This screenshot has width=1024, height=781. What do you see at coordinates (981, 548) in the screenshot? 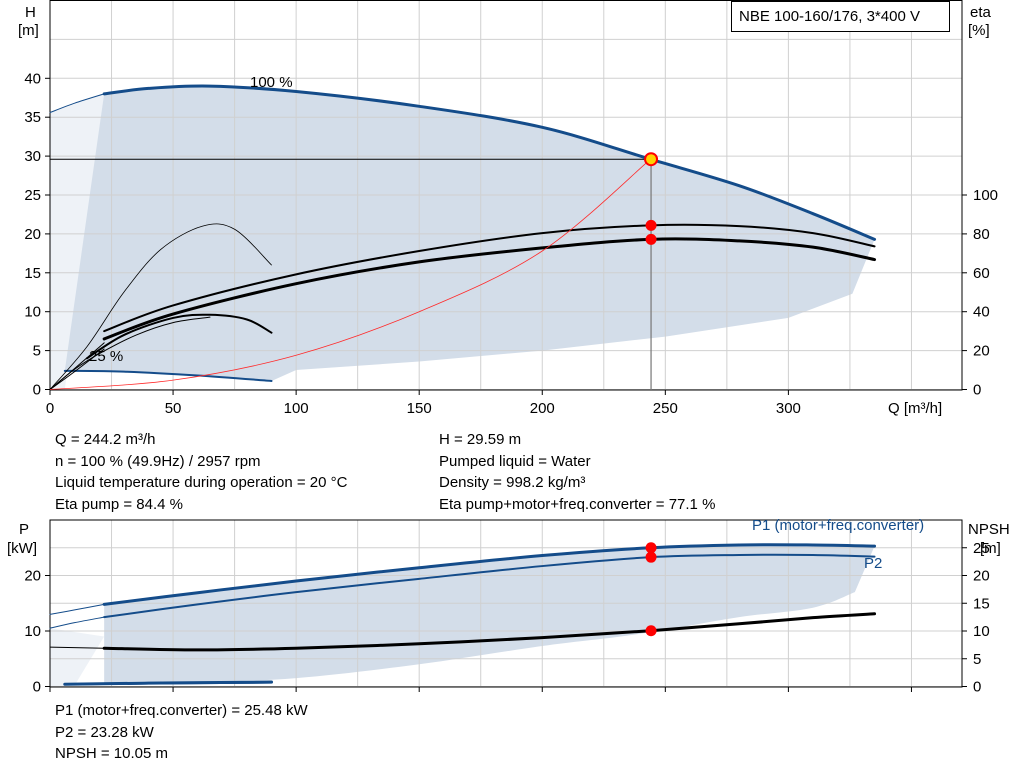
I see `pn-y2-tick-label: 25` at bounding box center [981, 548].